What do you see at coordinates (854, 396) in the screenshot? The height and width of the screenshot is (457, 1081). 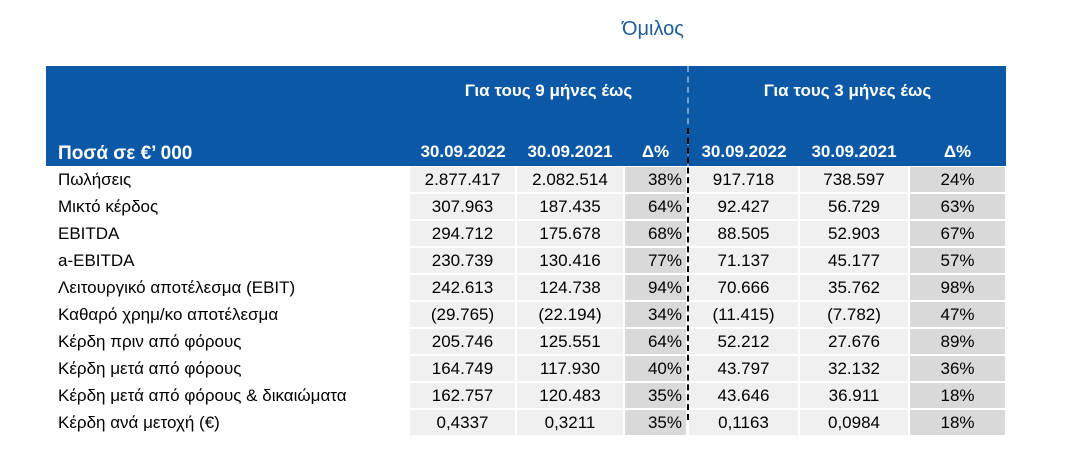 I see `value-3m-2021: 36.911` at bounding box center [854, 396].